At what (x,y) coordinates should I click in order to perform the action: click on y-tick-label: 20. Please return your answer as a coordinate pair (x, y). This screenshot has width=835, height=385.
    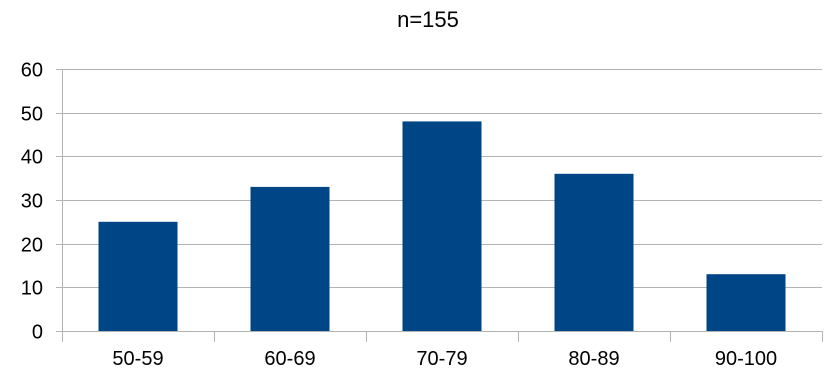
    Looking at the image, I should click on (32, 246).